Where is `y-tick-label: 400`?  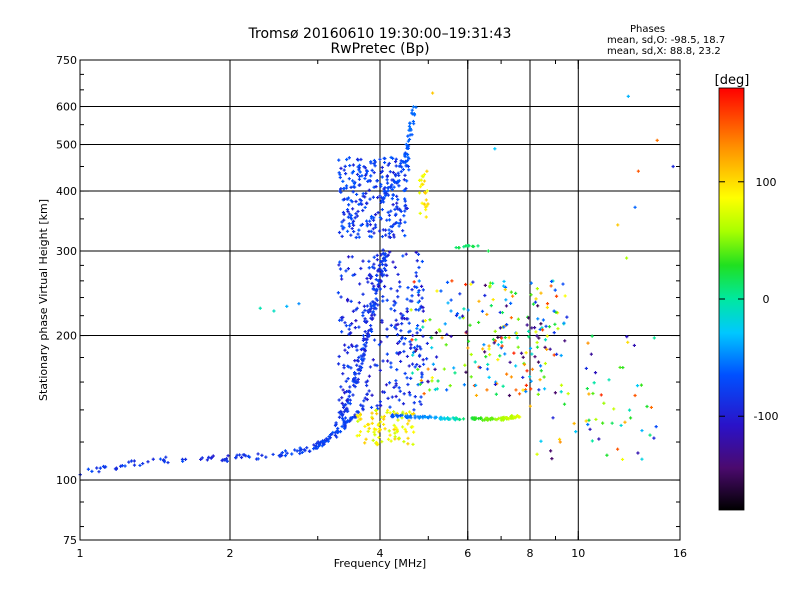 y-tick-label: 400 is located at coordinates (66, 191).